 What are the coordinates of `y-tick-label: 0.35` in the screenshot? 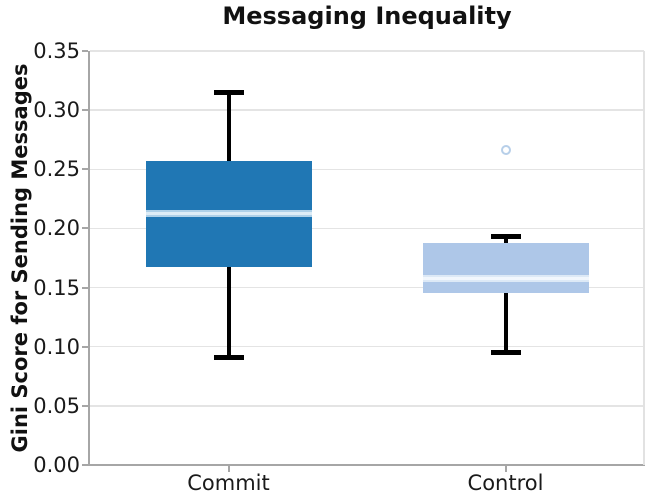 It's located at (56, 51).